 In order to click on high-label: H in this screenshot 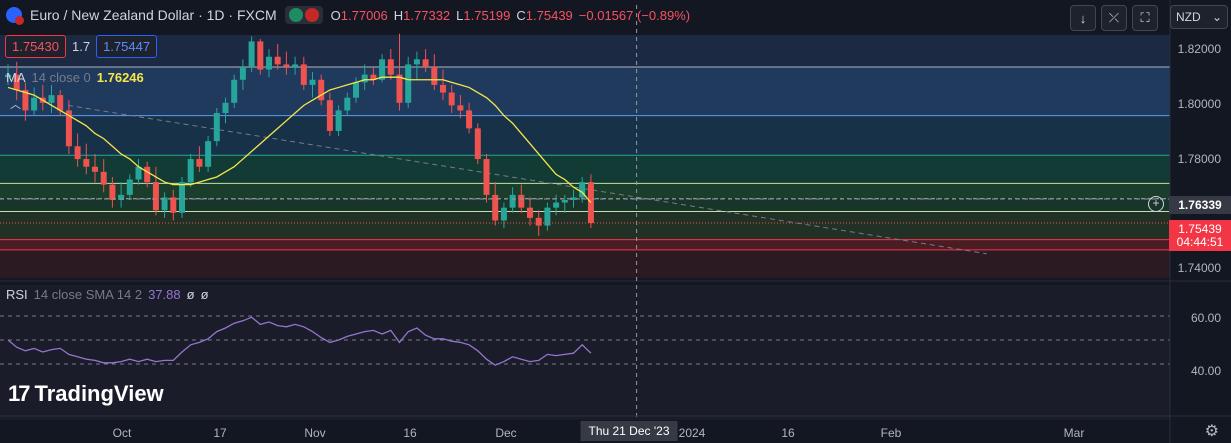, I will do `click(398, 15)`.